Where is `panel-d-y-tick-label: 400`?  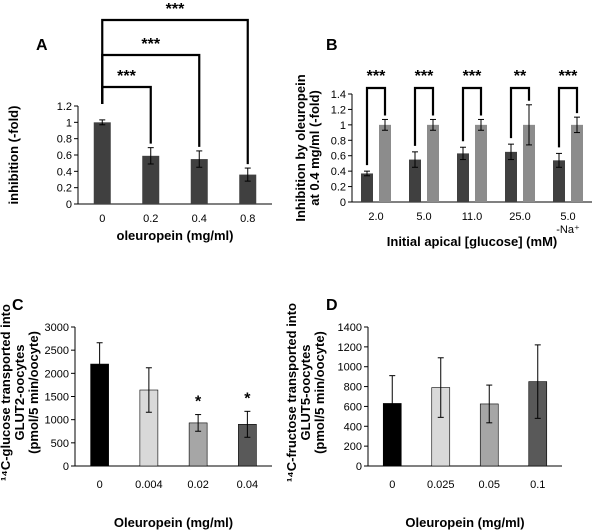 panel-d-y-tick-label: 400 is located at coordinates (353, 427).